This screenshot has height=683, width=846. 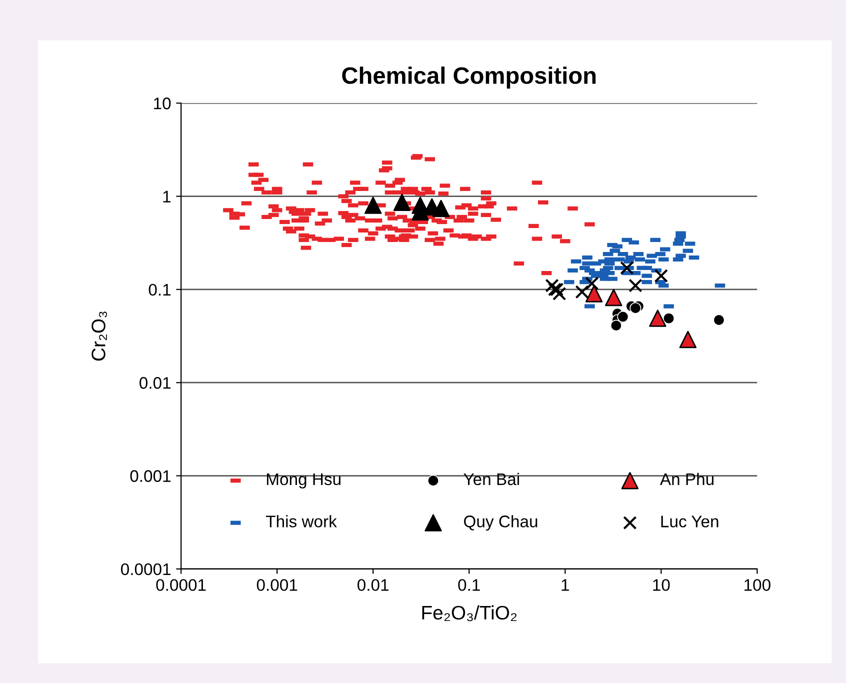 I want to click on y-tick-label: 10, so click(x=162, y=104).